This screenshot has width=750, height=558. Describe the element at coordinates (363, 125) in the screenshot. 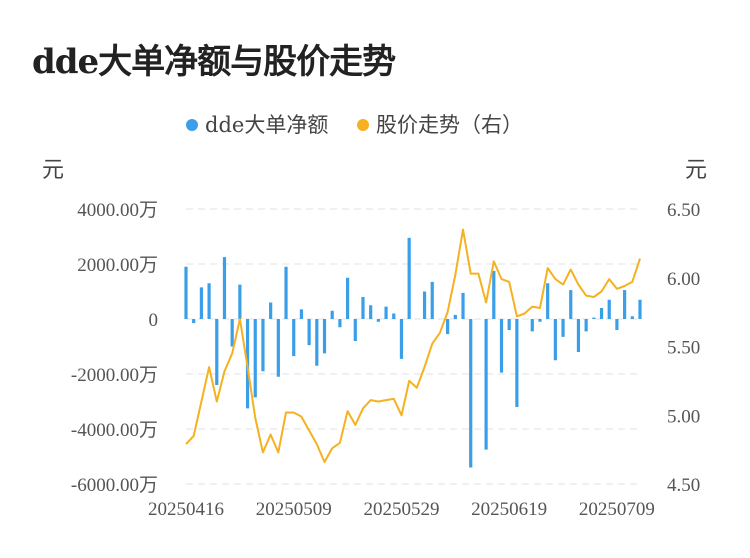

I see `legend-marker-price` at that location.